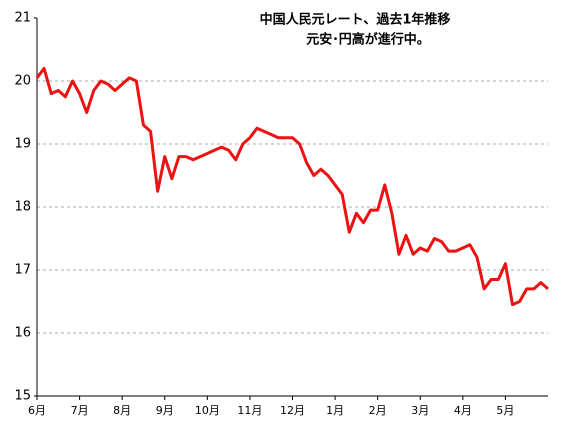  What do you see at coordinates (80, 410) in the screenshot?
I see `x-tick-label: 7月` at bounding box center [80, 410].